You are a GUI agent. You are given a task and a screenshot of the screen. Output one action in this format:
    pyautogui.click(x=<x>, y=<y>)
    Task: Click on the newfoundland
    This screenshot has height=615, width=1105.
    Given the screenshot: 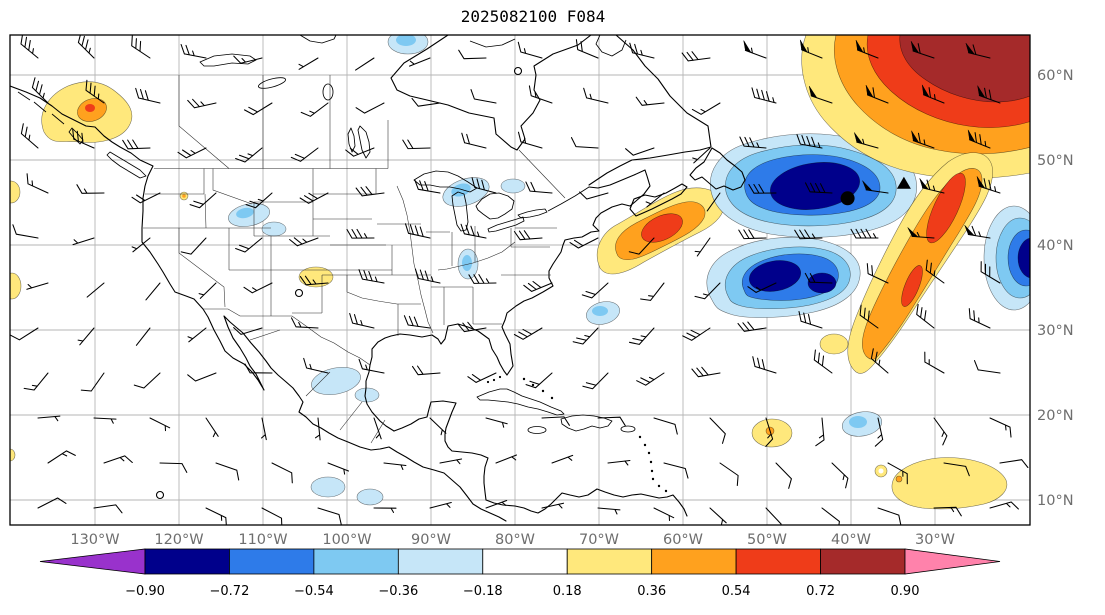 What is the action you would take?
    pyautogui.click(x=717, y=169)
    